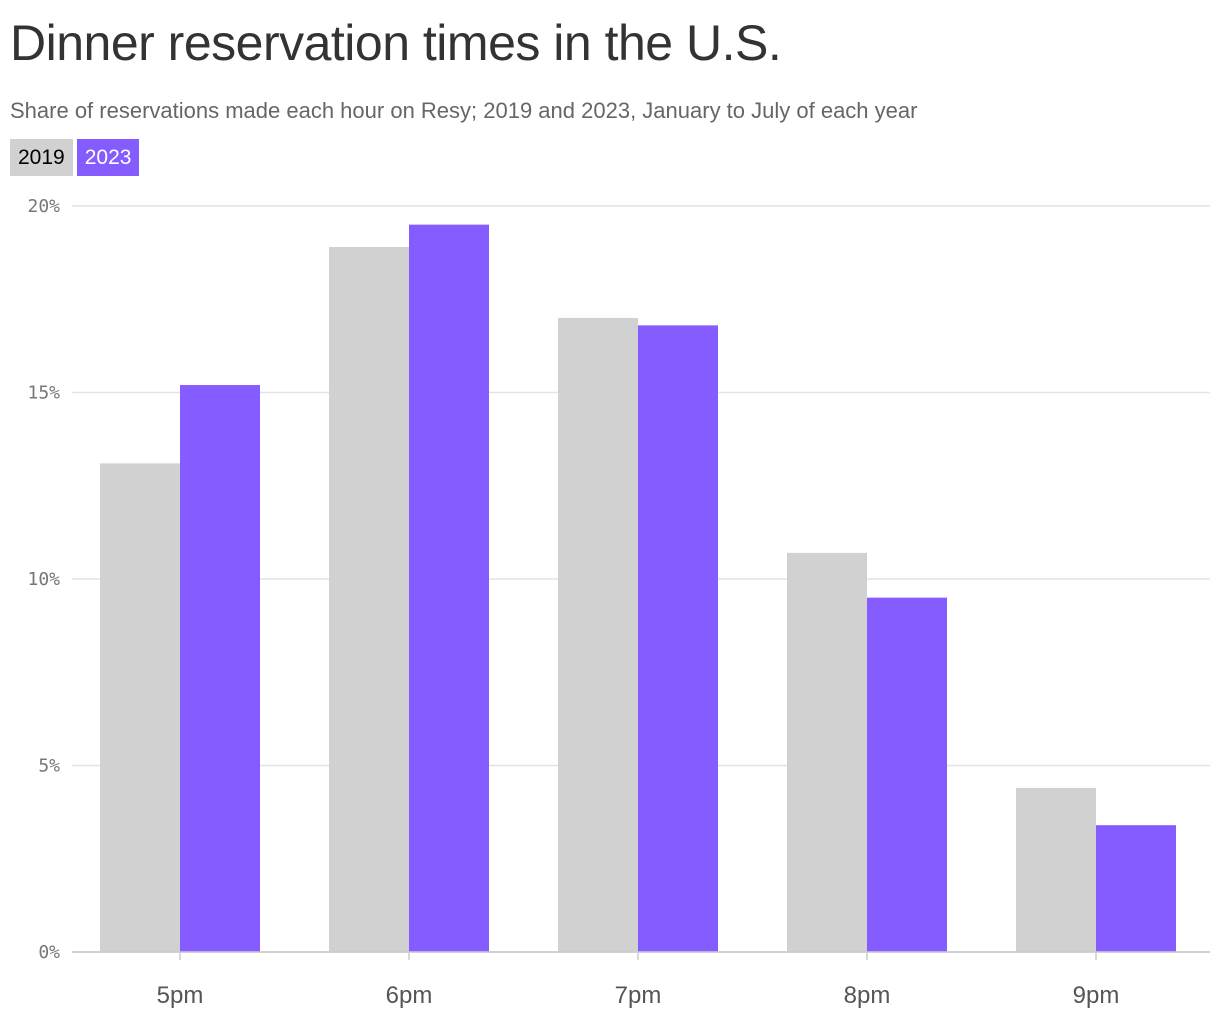 The image size is (1220, 1020). I want to click on bar-2019-8pm, so click(827, 752).